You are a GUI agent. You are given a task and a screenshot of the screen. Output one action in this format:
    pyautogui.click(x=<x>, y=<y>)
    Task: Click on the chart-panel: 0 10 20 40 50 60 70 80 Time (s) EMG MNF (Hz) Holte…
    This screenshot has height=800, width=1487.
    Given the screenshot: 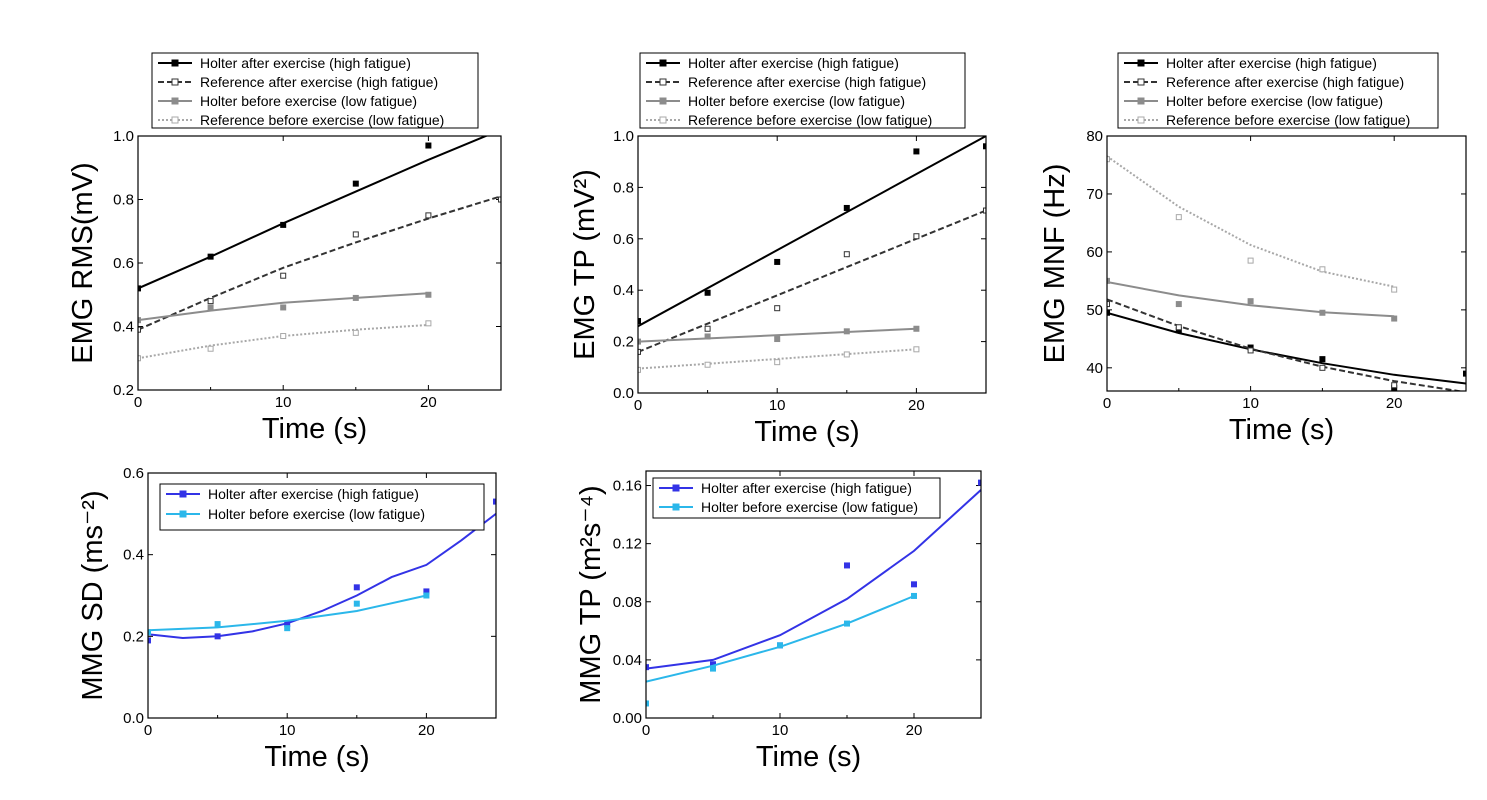 What is the action you would take?
    pyautogui.click(x=1253, y=249)
    